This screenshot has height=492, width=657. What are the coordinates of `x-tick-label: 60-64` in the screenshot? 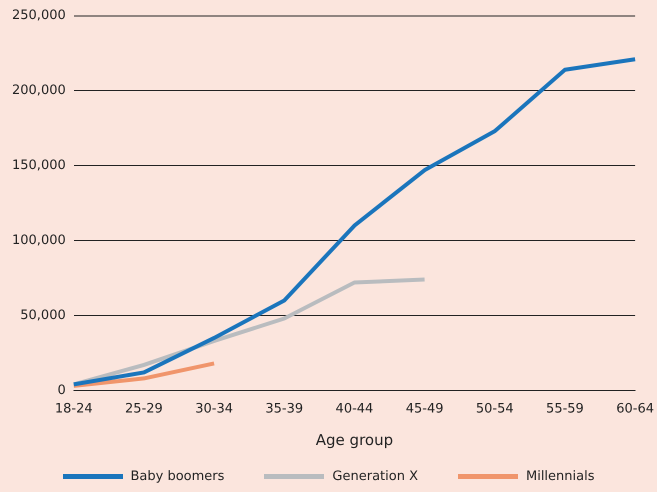 It's located at (635, 409).